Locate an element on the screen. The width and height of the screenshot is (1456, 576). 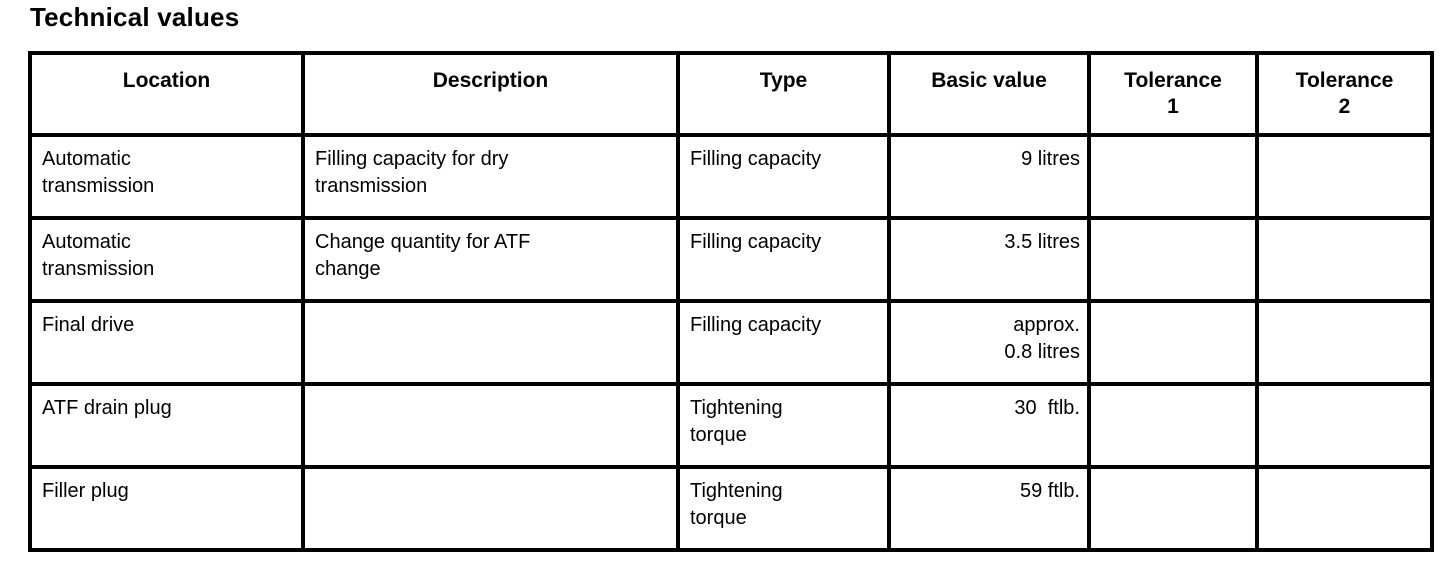
header-basic-value: Basic value is located at coordinates (989, 93).